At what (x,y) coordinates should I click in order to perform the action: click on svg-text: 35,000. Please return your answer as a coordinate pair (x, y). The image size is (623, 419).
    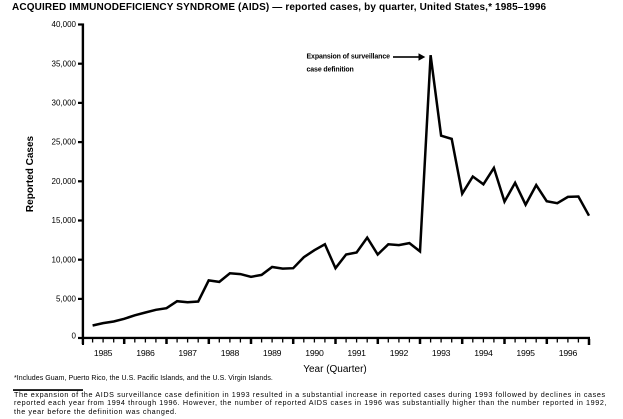
    Looking at the image, I should click on (64, 63).